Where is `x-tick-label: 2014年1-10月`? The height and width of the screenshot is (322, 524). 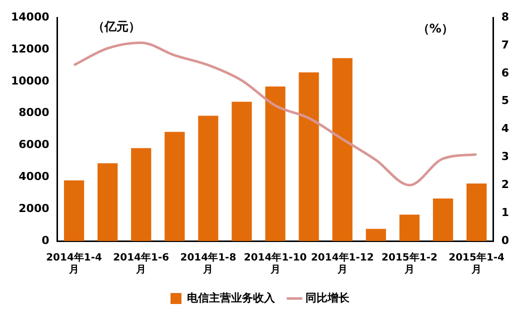 x-tick-label: 2014年1-10月 is located at coordinates (275, 264).